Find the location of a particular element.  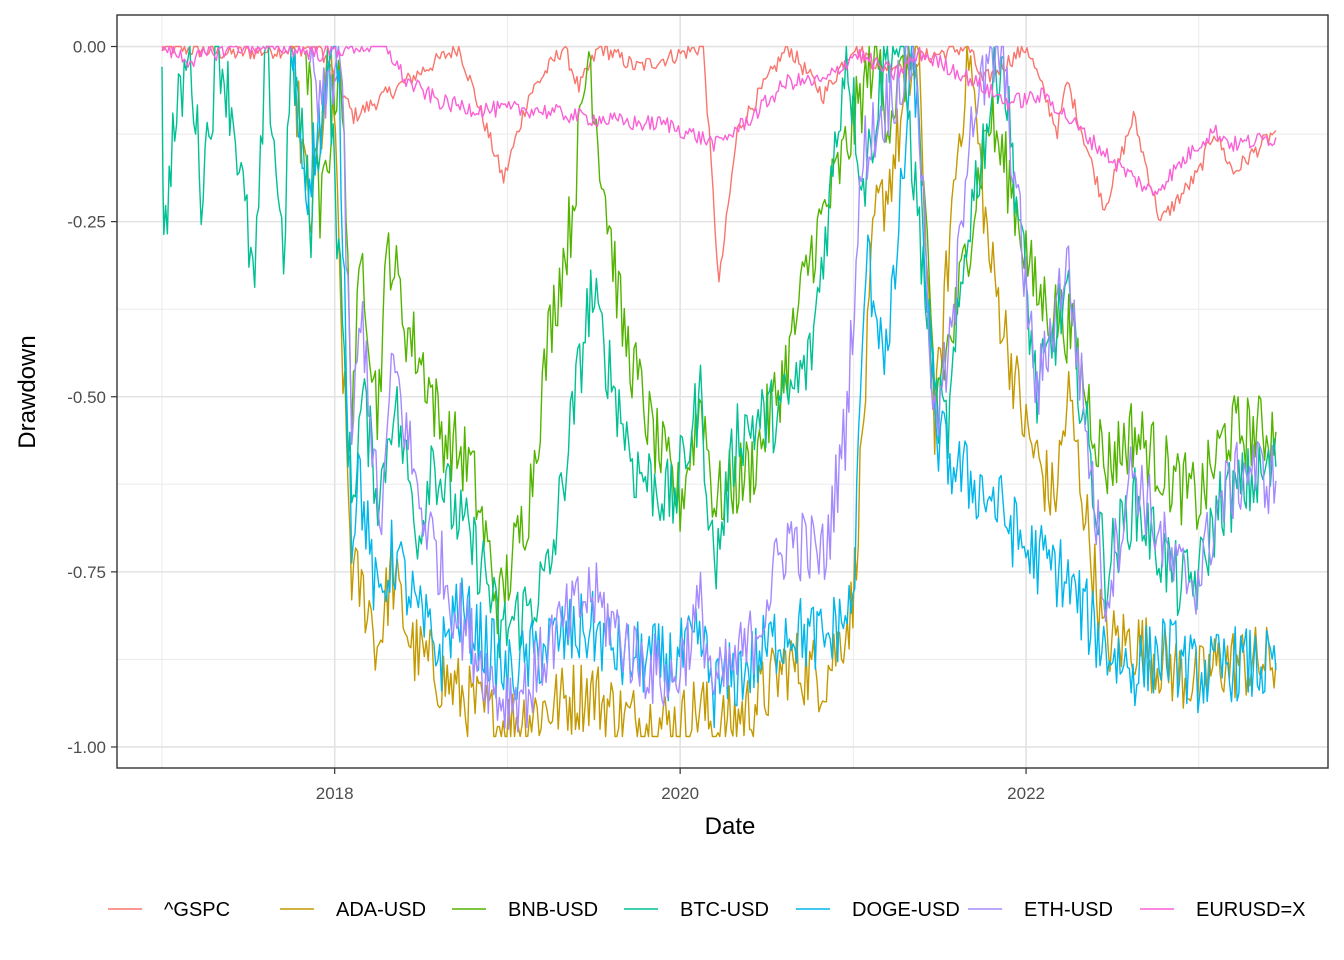

y-tick-label: -1.00 is located at coordinates (86, 747).